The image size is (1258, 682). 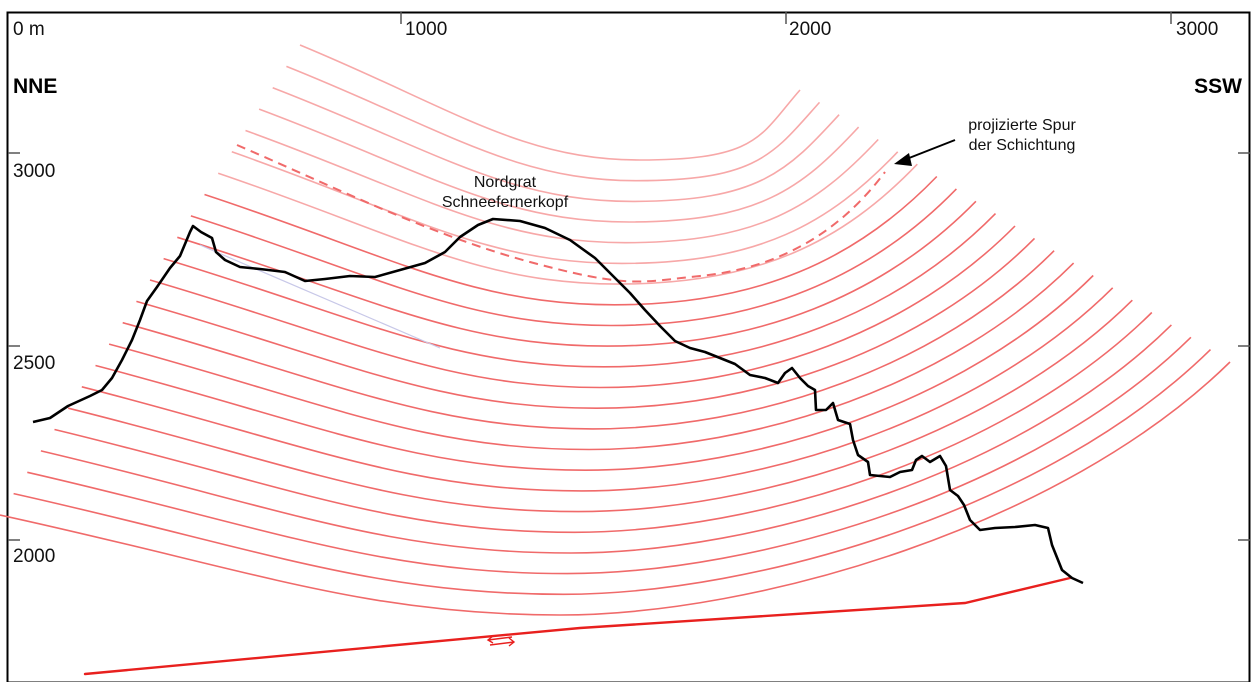 I want to click on peak-label-line1: Nordgrat, so click(x=505, y=182).